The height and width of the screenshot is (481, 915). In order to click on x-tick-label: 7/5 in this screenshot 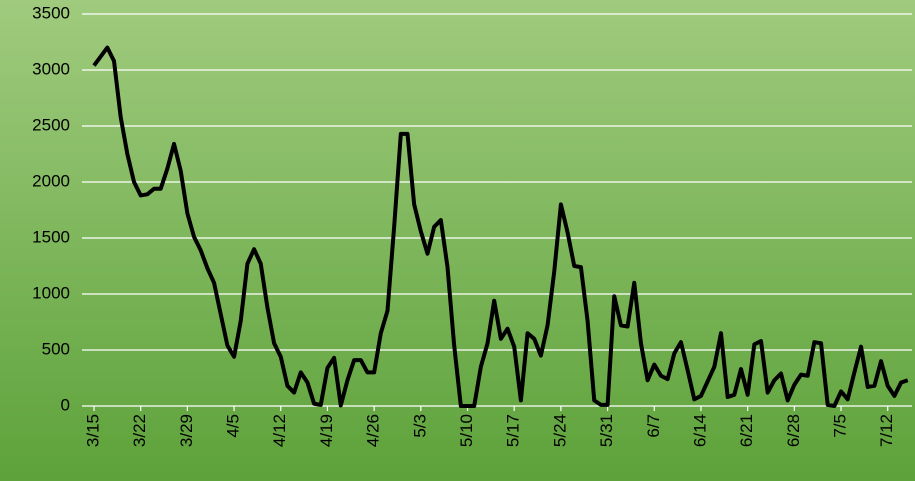, I will do `click(840, 426)`.